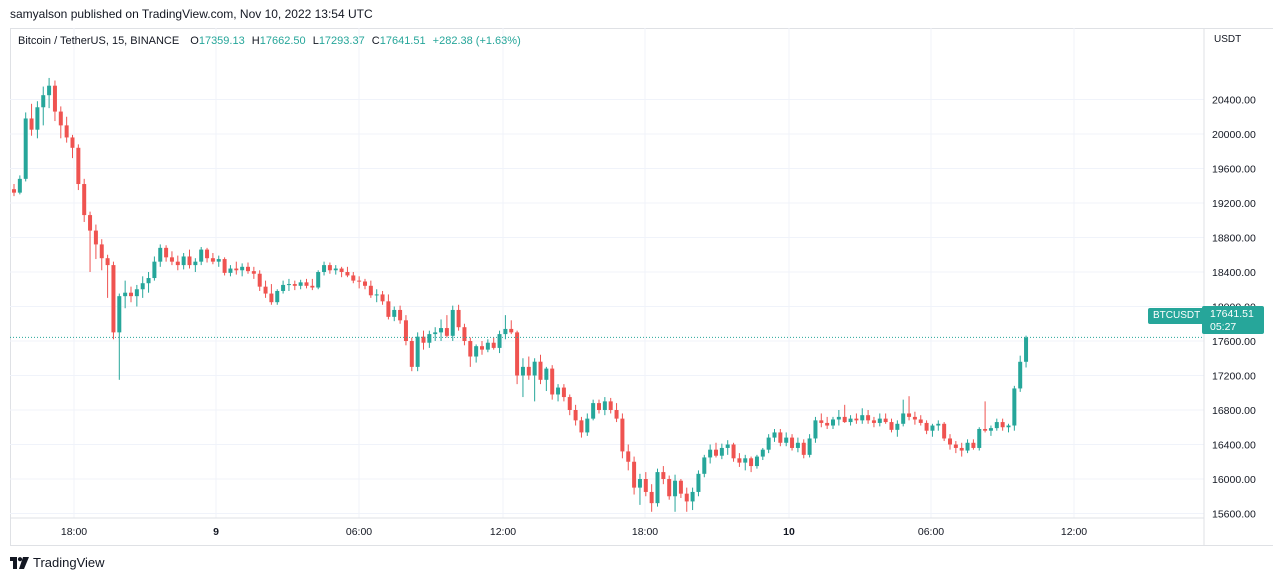  What do you see at coordinates (57, 563) in the screenshot?
I see `footer-brand: TradingView` at bounding box center [57, 563].